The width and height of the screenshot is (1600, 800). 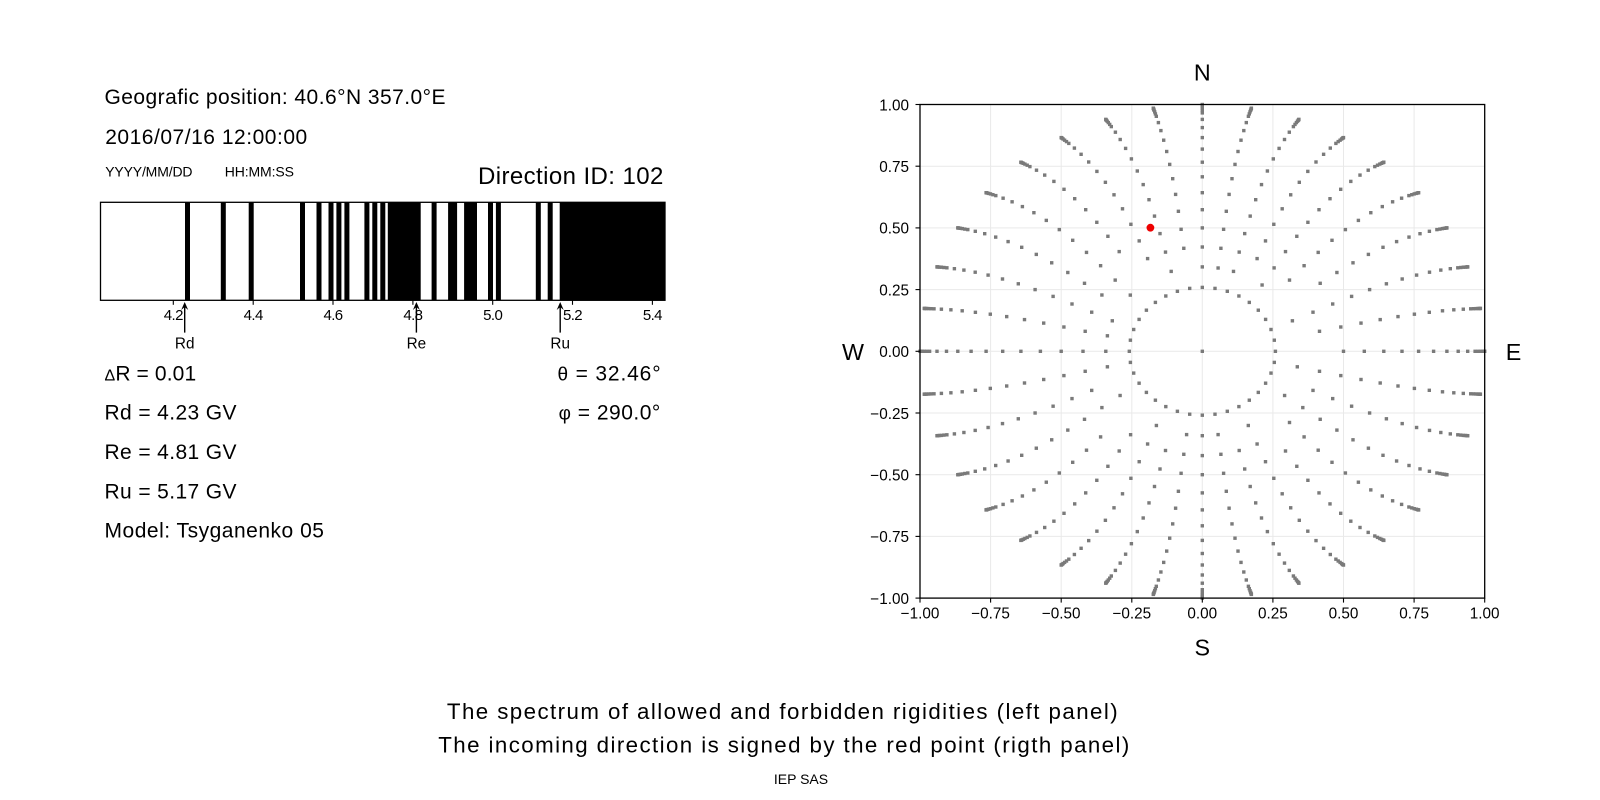 I want to click on svg-text: Direction ID: 102, so click(x=571, y=176).